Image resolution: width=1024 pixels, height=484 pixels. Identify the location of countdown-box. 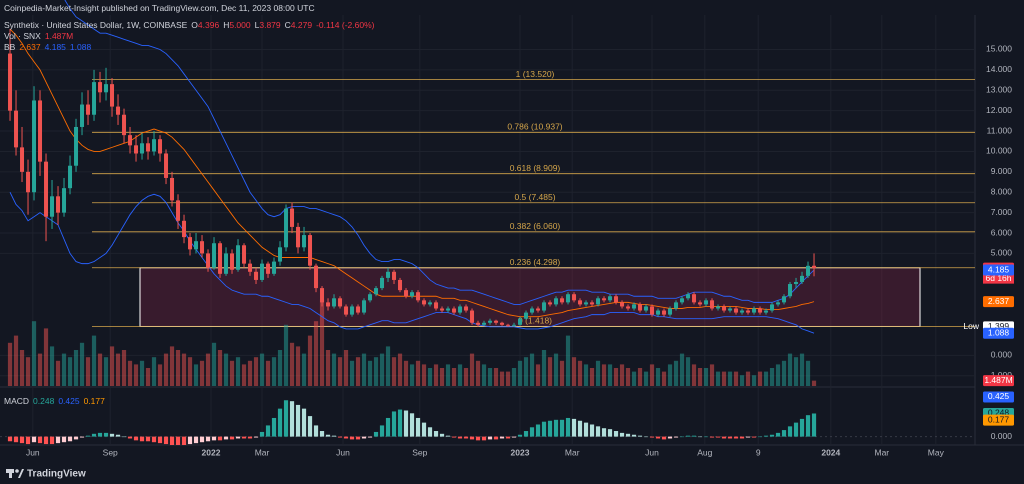
(998, 278).